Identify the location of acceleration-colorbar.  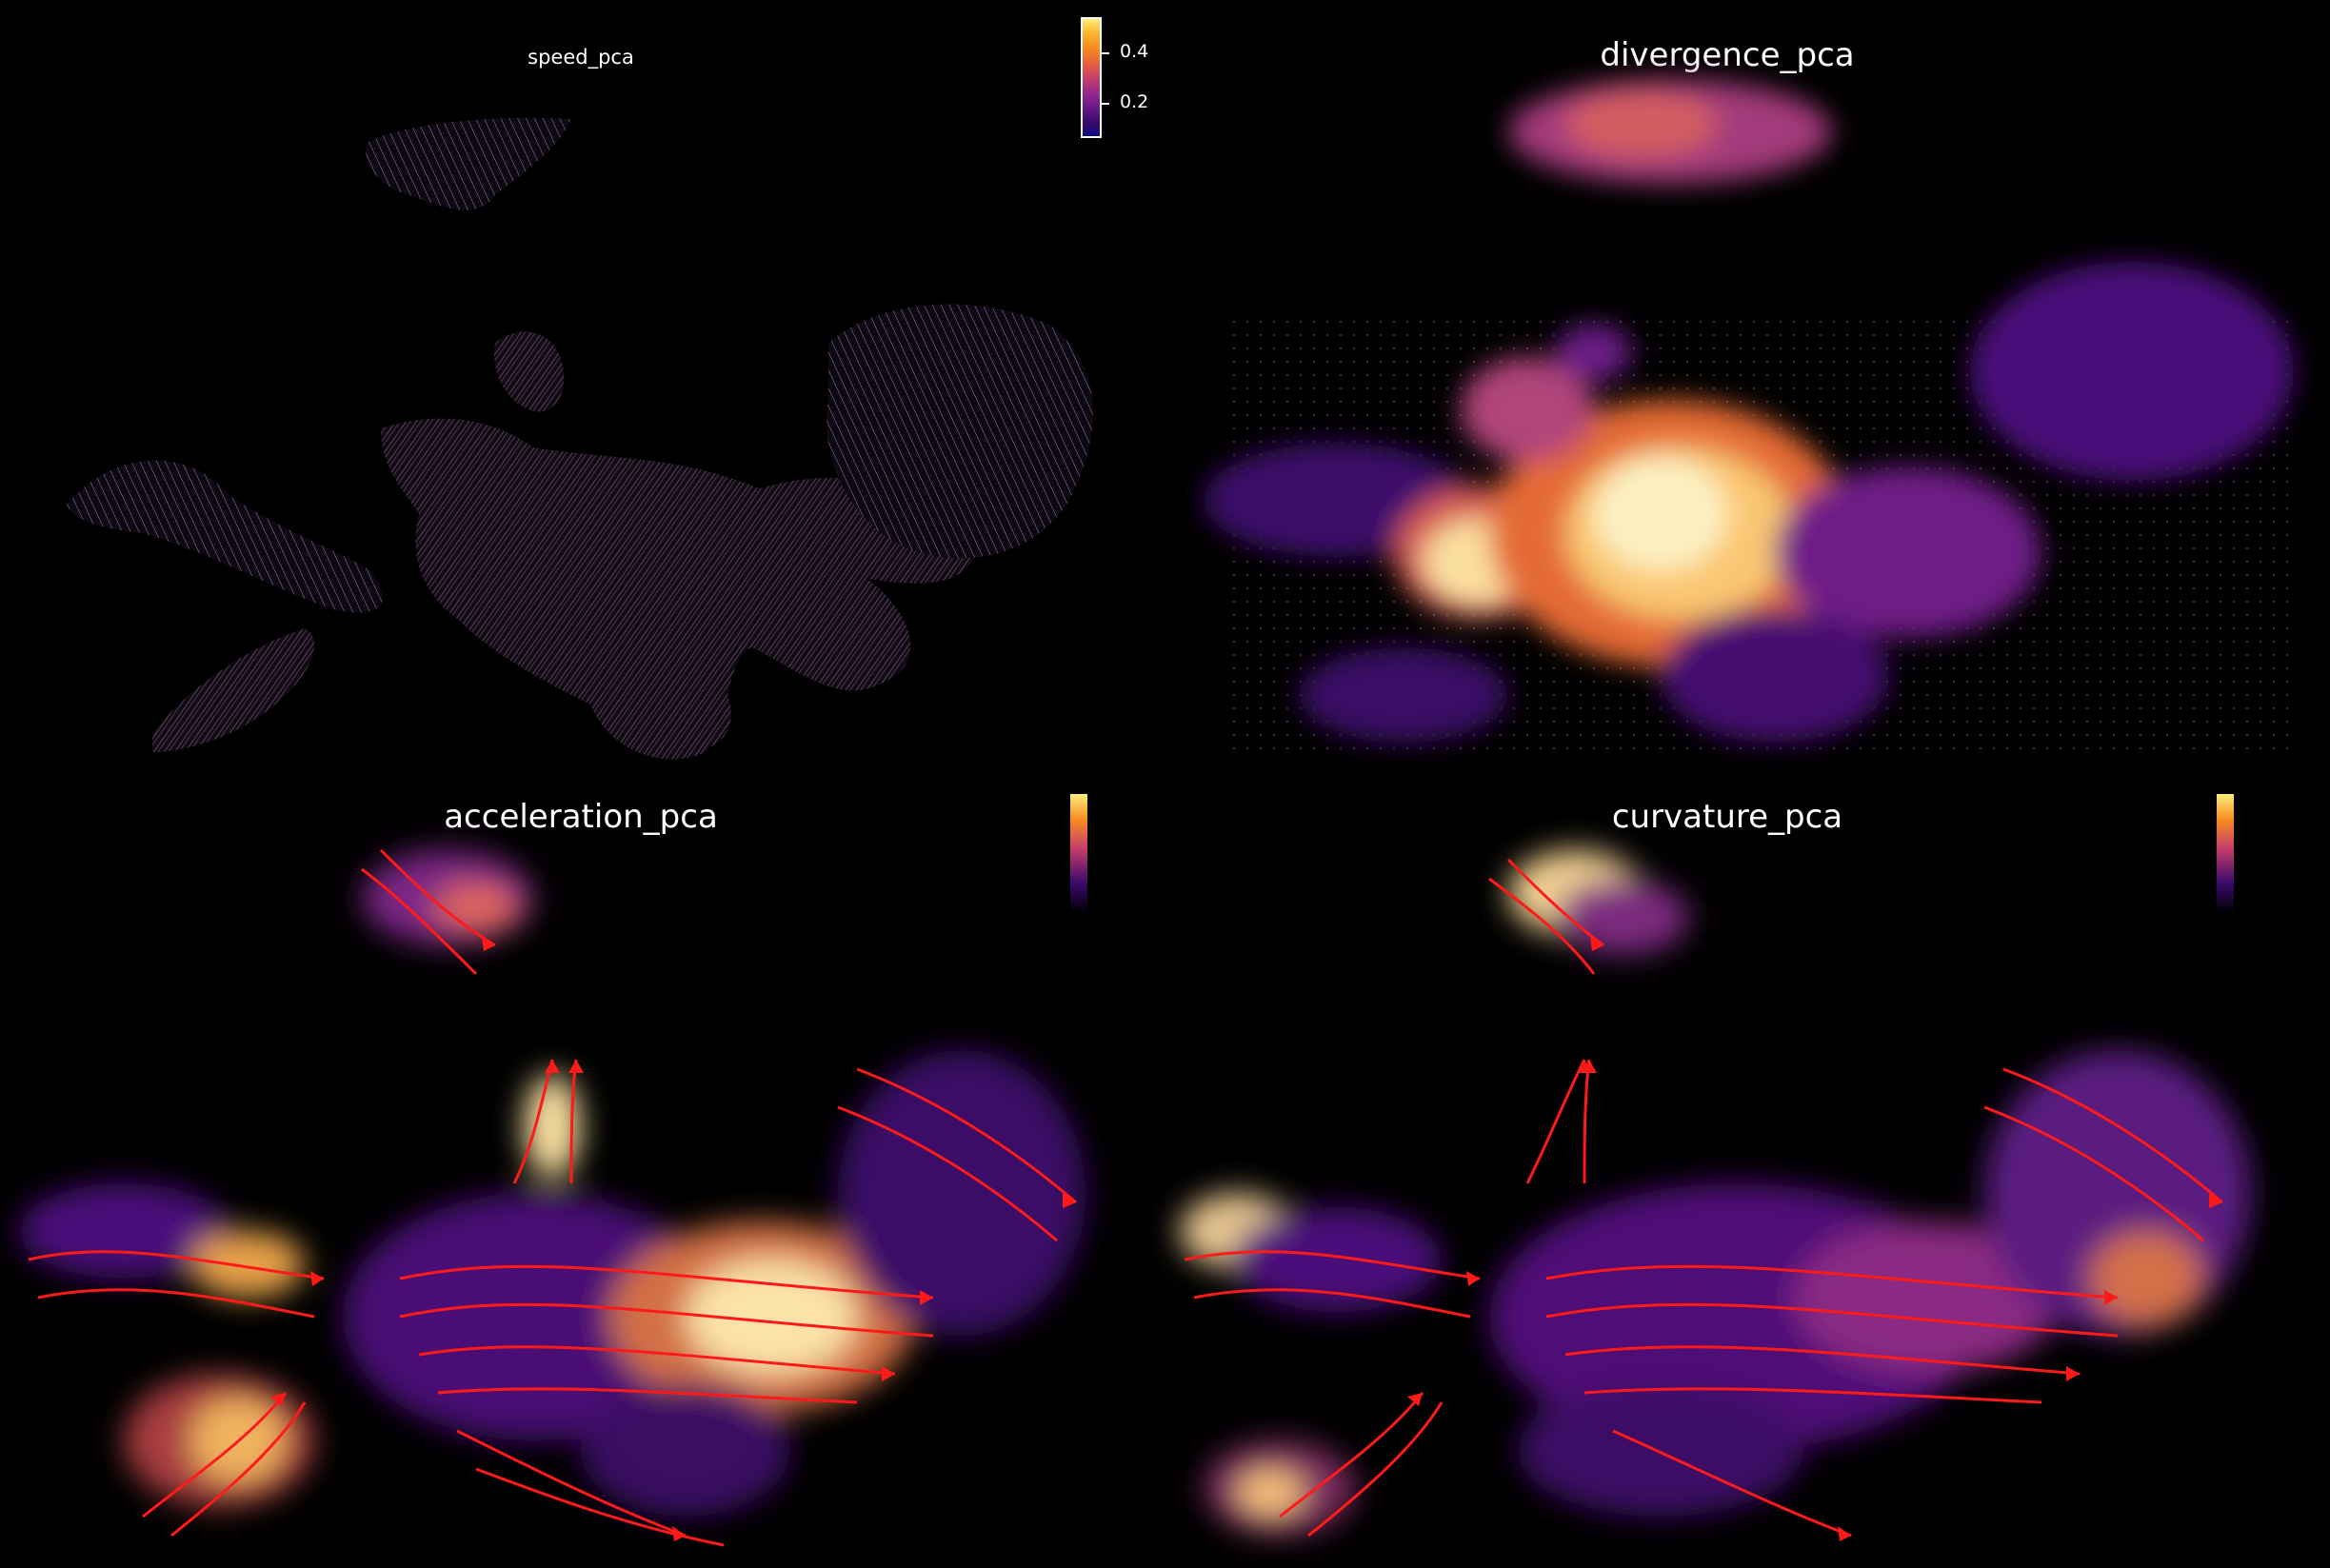
(1079, 854).